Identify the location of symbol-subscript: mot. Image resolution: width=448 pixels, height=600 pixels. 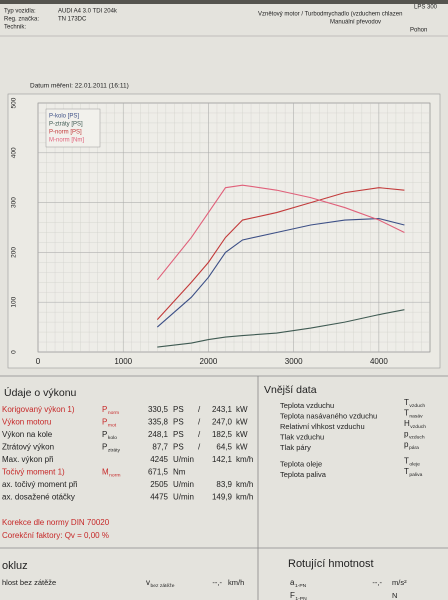
(112, 425).